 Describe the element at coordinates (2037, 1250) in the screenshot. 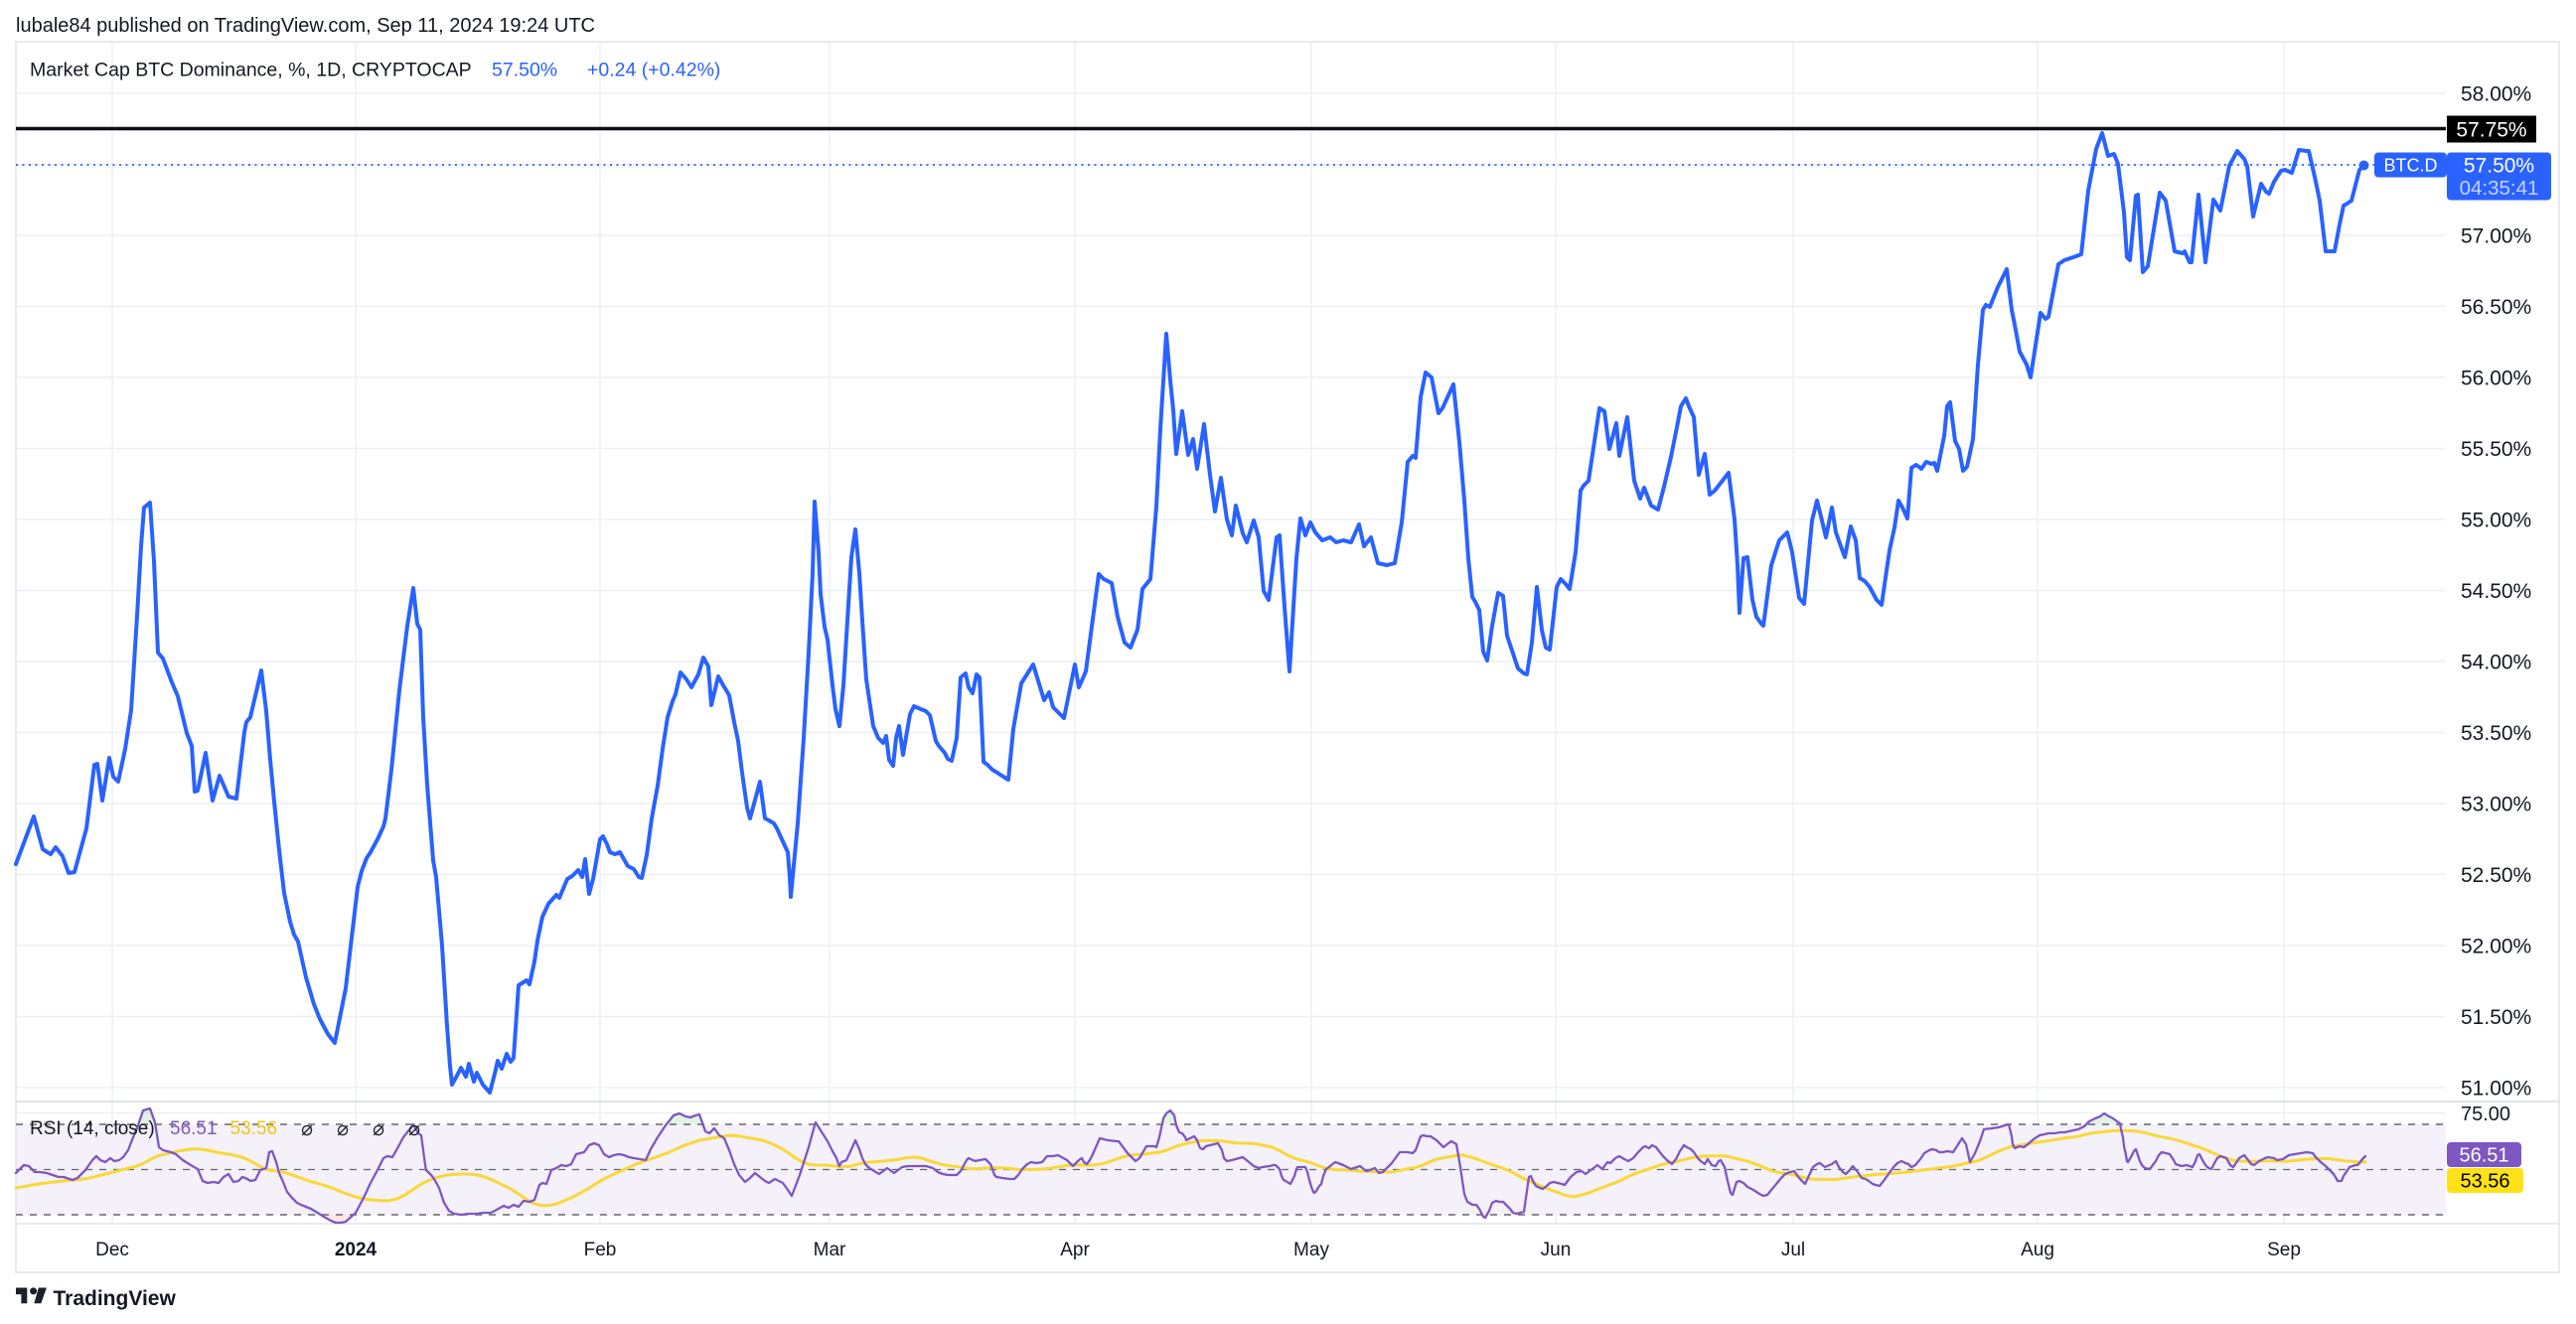

I see `svg-text: Aug` at that location.